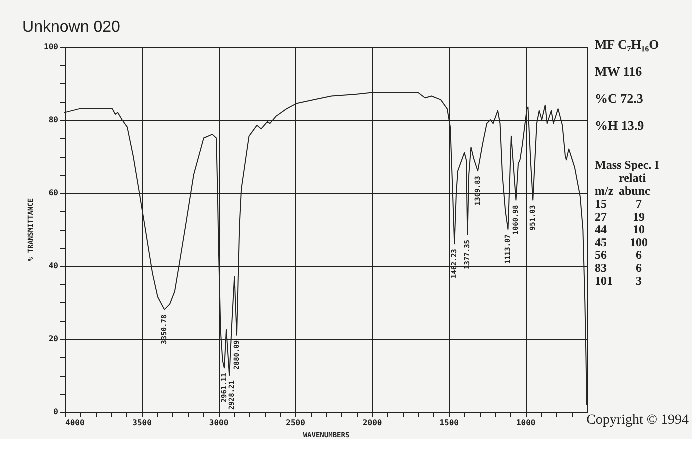 This screenshot has height=453, width=700. What do you see at coordinates (601, 255) in the screenshot?
I see `category-label: 56` at bounding box center [601, 255].